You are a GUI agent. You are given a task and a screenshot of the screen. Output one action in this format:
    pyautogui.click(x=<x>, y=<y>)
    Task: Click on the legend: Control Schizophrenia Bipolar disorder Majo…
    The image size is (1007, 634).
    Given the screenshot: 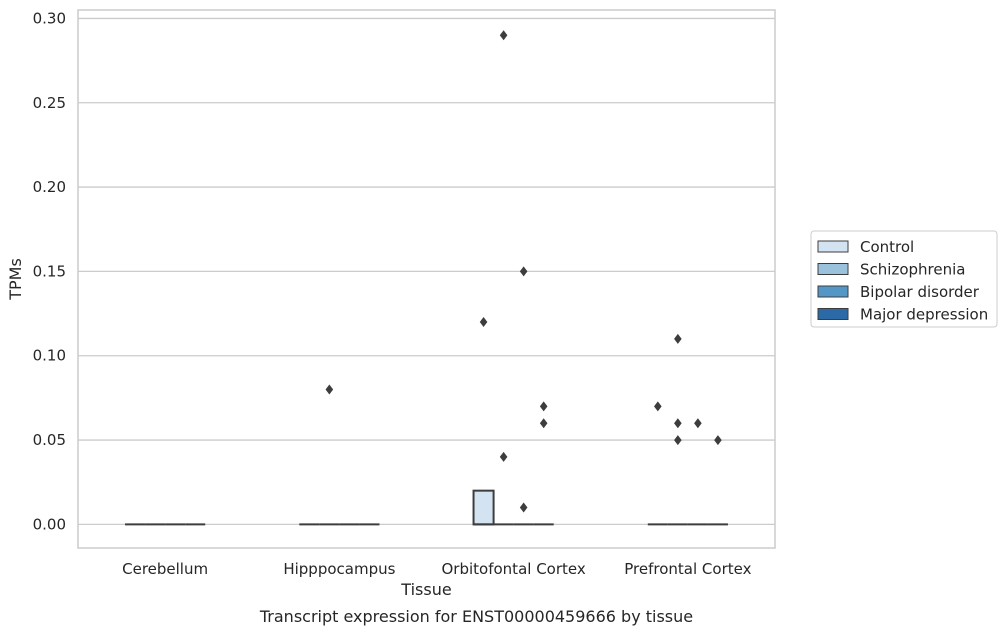 What is the action you would take?
    pyautogui.click(x=904, y=279)
    